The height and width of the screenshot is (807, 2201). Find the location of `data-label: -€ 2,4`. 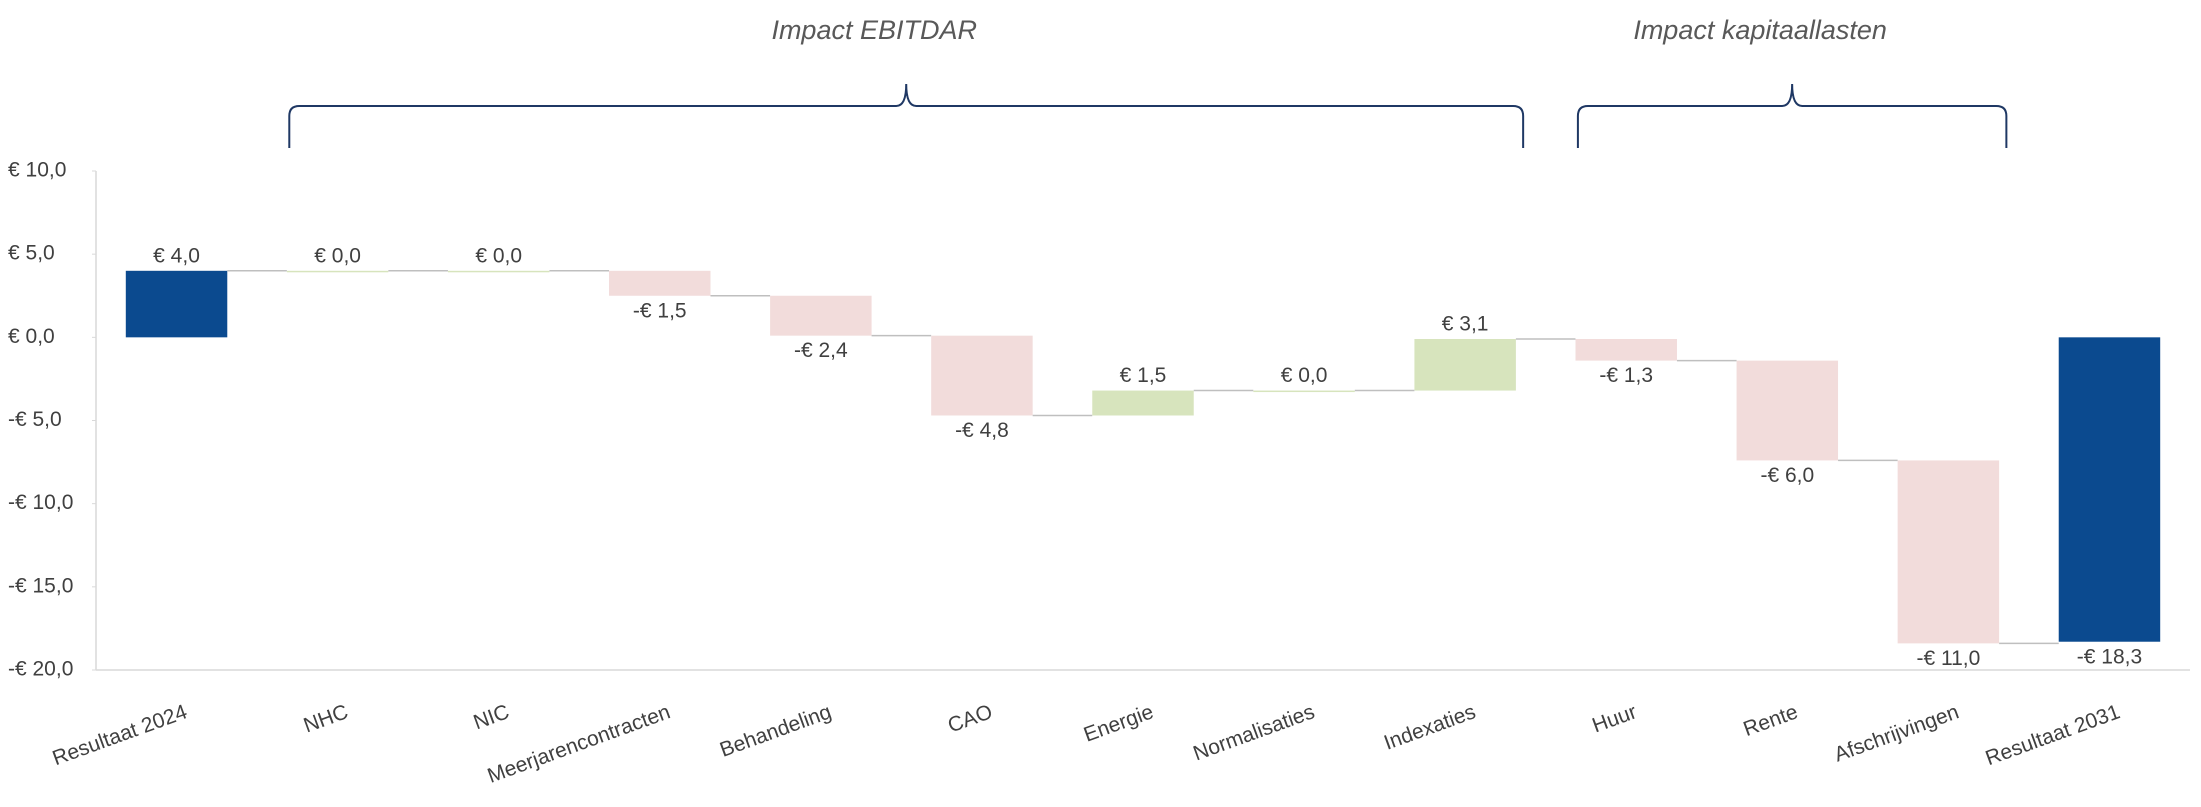

data-label: -€ 2,4 is located at coordinates (821, 350).